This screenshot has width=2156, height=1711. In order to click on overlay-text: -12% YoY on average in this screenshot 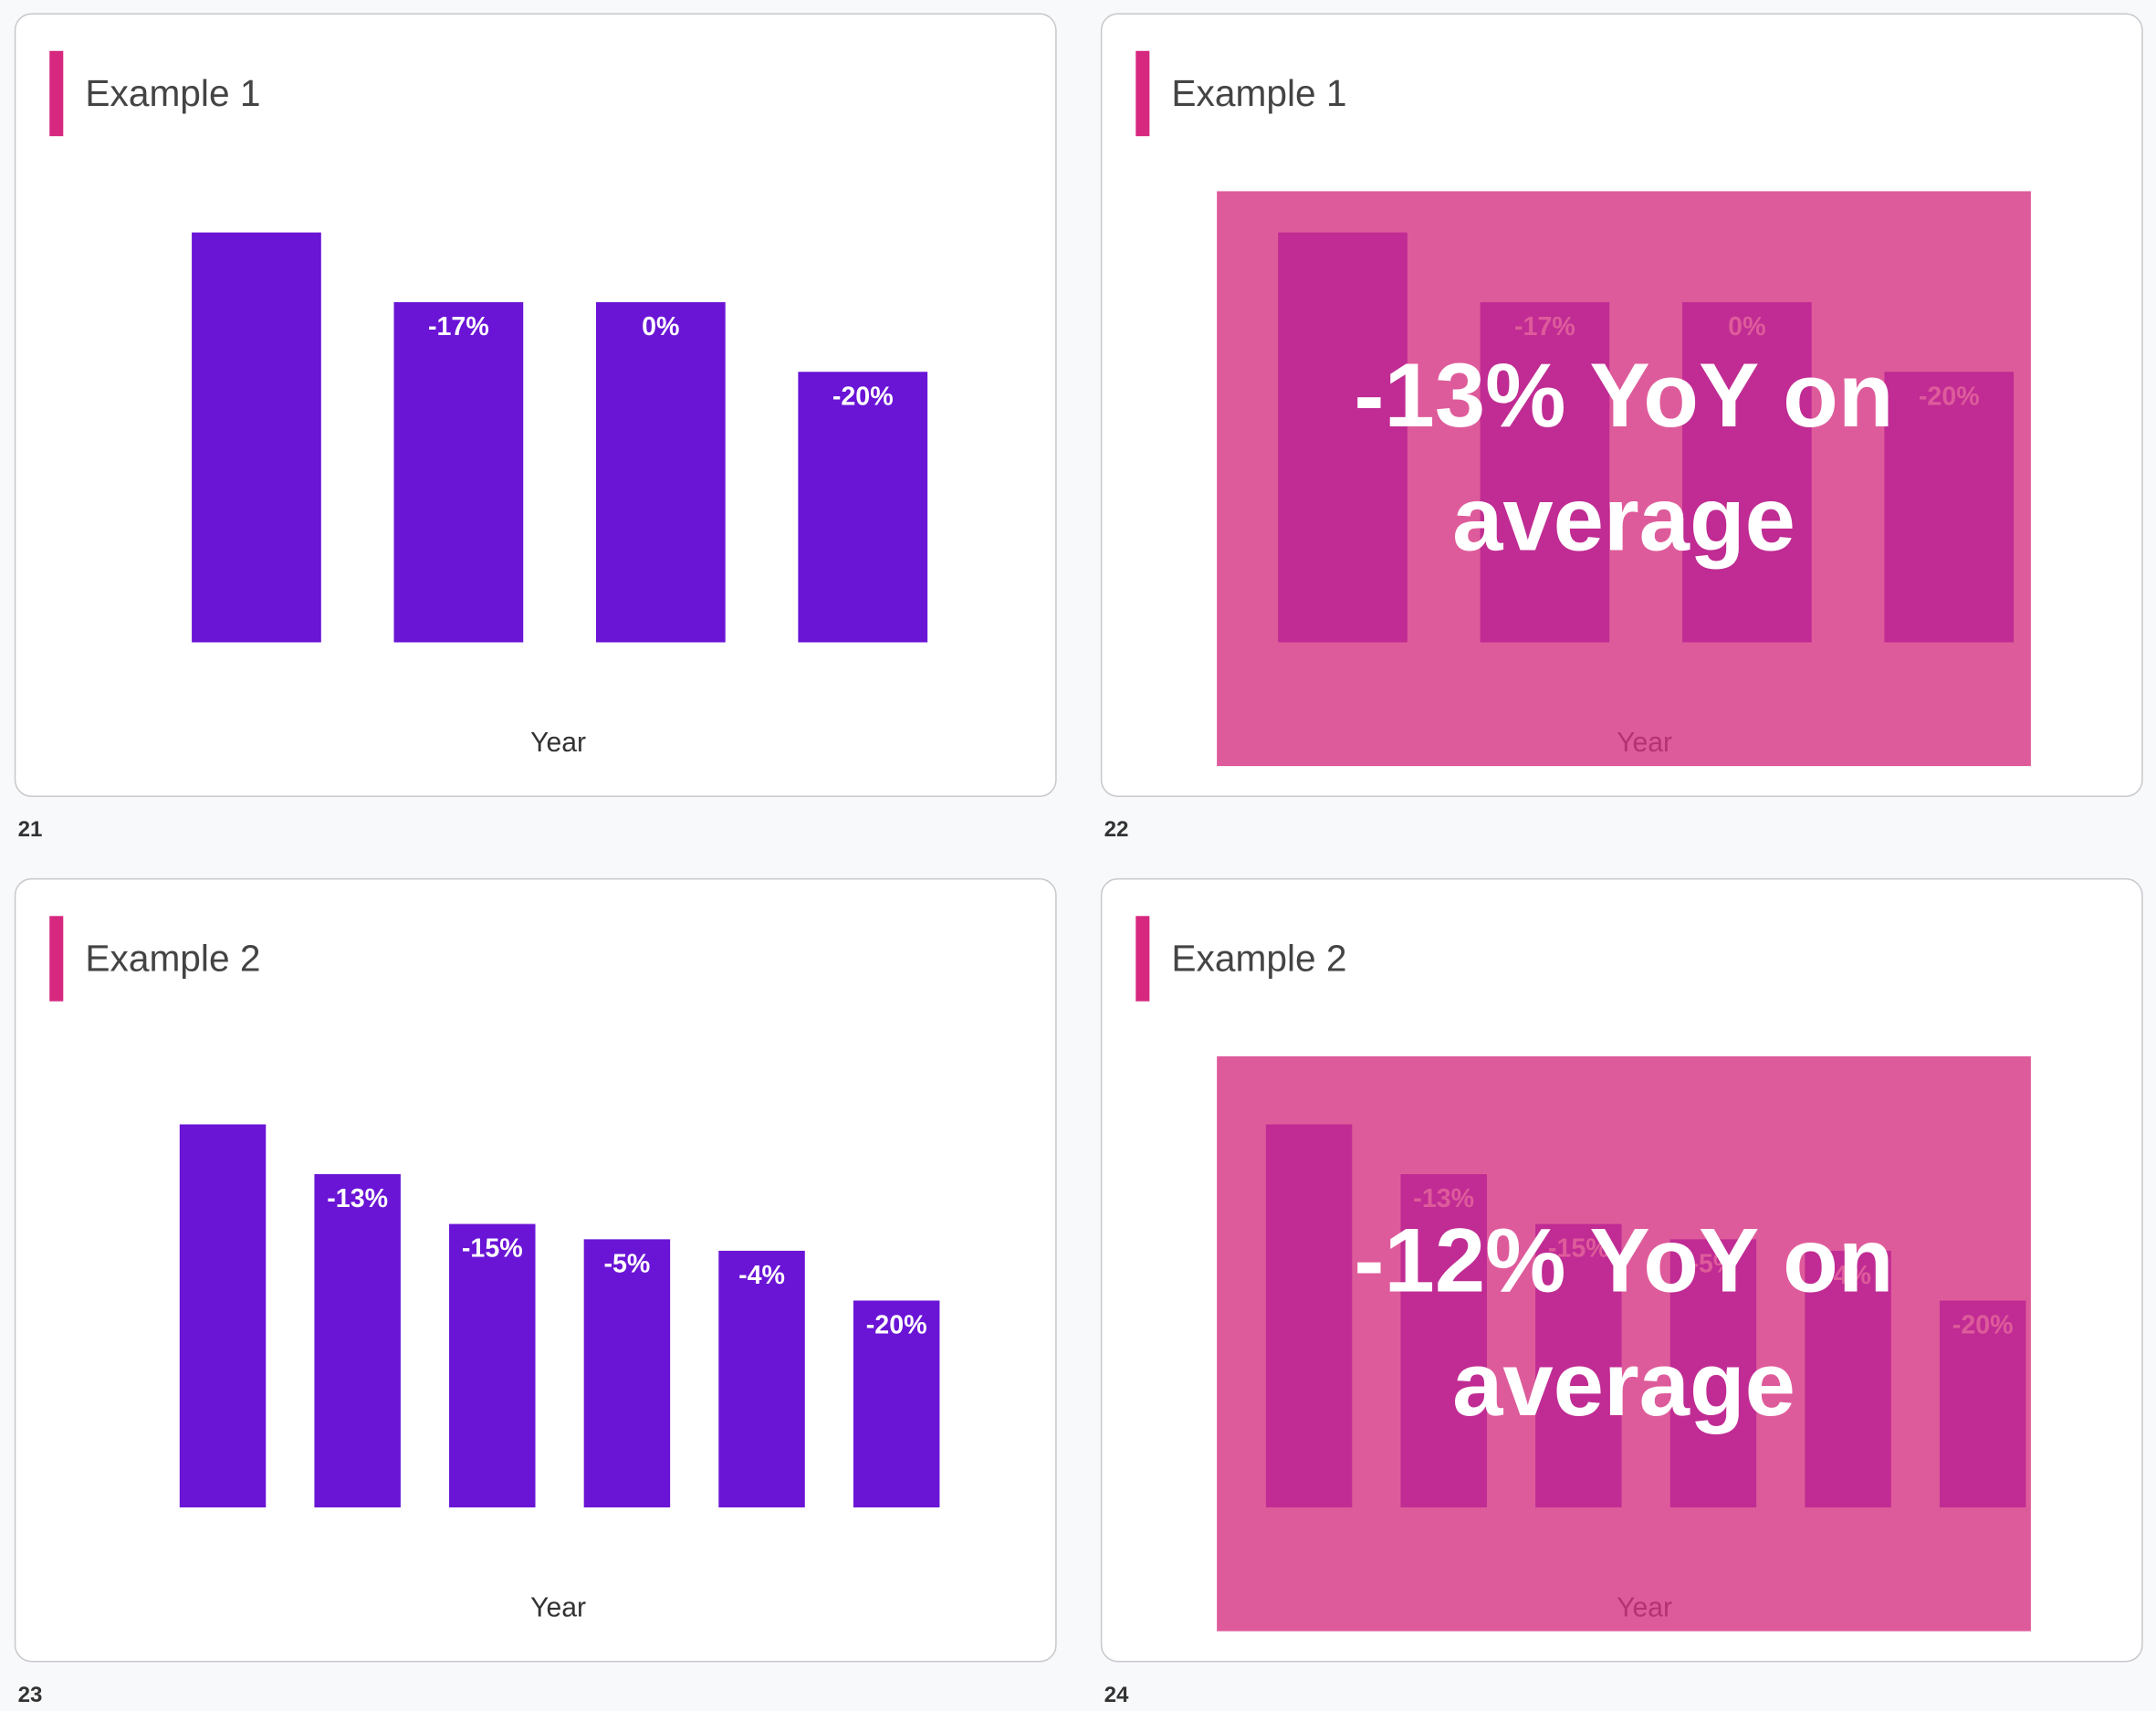, I will do `click(1624, 1322)`.